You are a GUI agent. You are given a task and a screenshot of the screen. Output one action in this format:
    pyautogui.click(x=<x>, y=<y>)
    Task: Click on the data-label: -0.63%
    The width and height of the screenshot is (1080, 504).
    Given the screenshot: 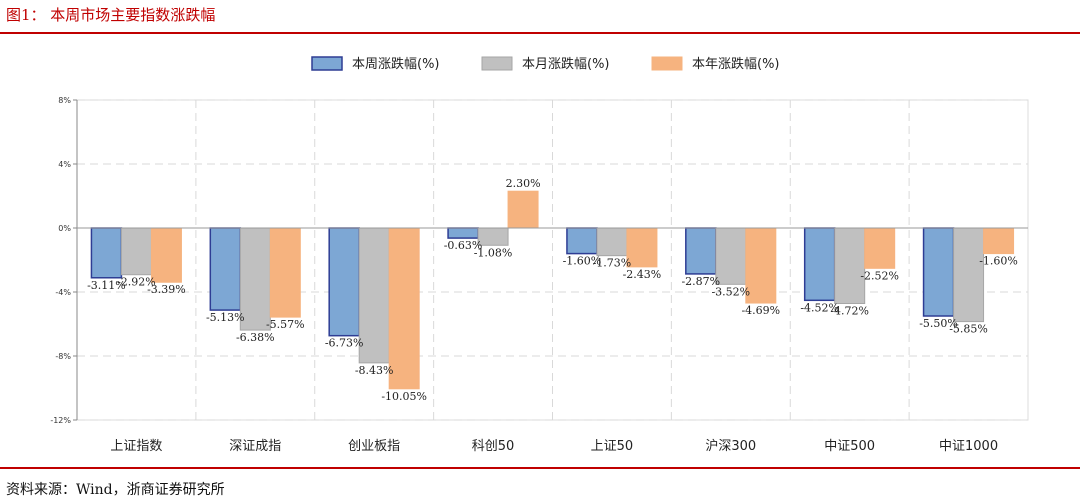 What is the action you would take?
    pyautogui.click(x=463, y=245)
    